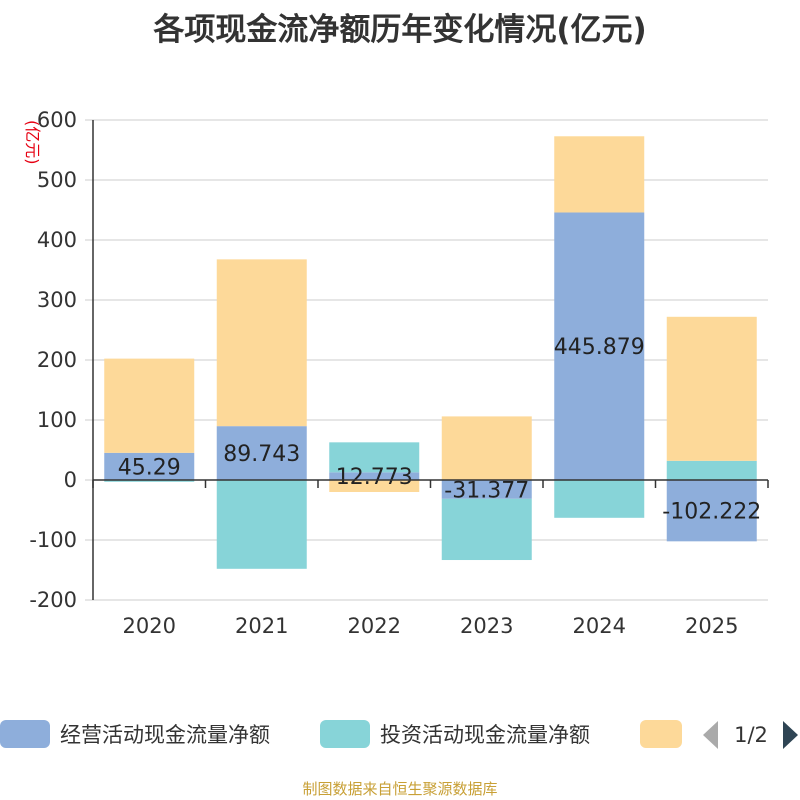 Image resolution: width=800 pixels, height=800 pixels. Describe the element at coordinates (70, 480) in the screenshot. I see `y-tick-label: 0` at that location.